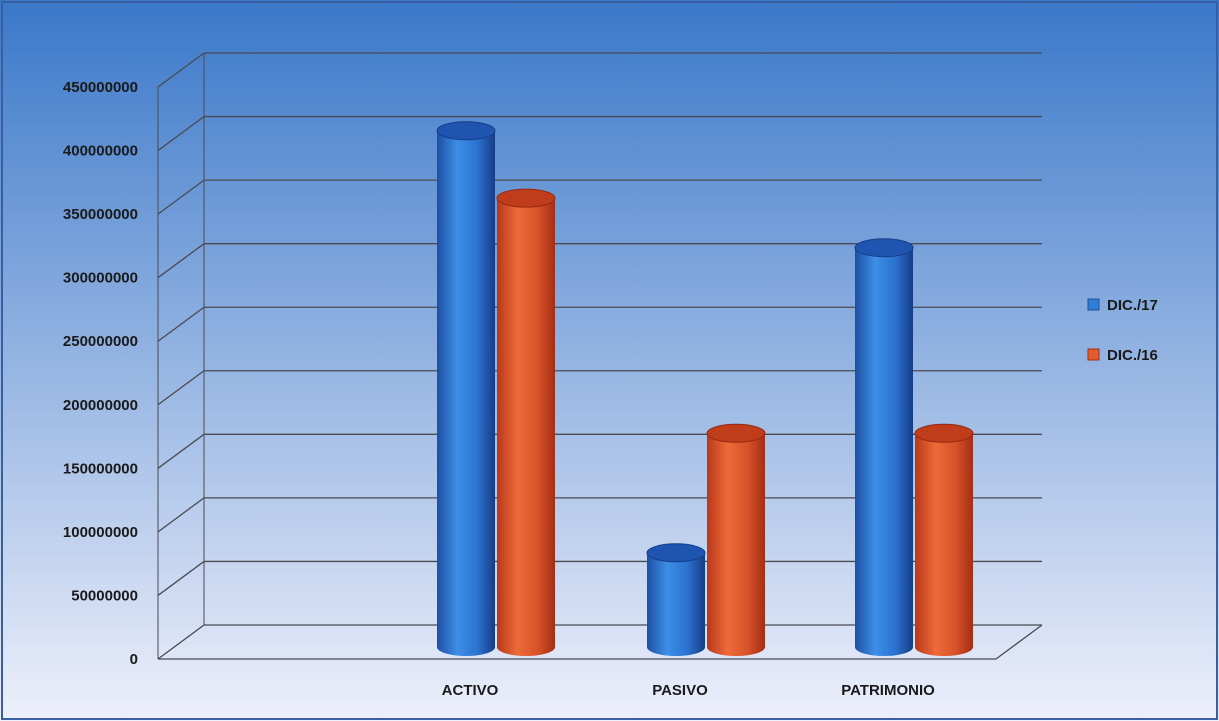 The width and height of the screenshot is (1219, 721). What do you see at coordinates (100, 341) in the screenshot?
I see `y-tick-label: 250000000` at bounding box center [100, 341].